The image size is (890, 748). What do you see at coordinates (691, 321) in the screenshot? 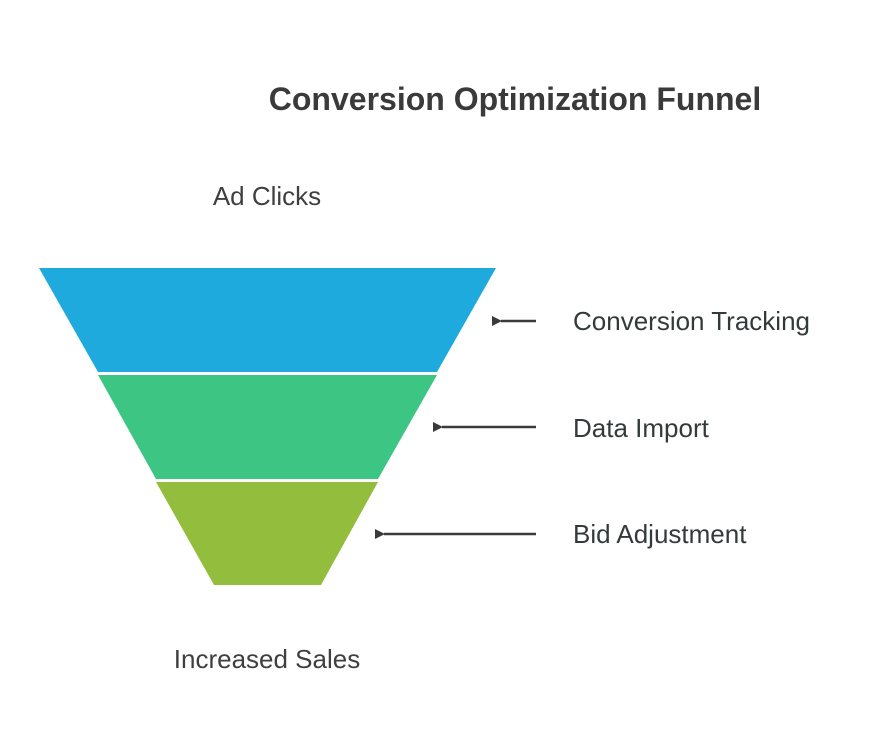
I see `stage-label-conversion-tracking: Conversion Tracking` at bounding box center [691, 321].